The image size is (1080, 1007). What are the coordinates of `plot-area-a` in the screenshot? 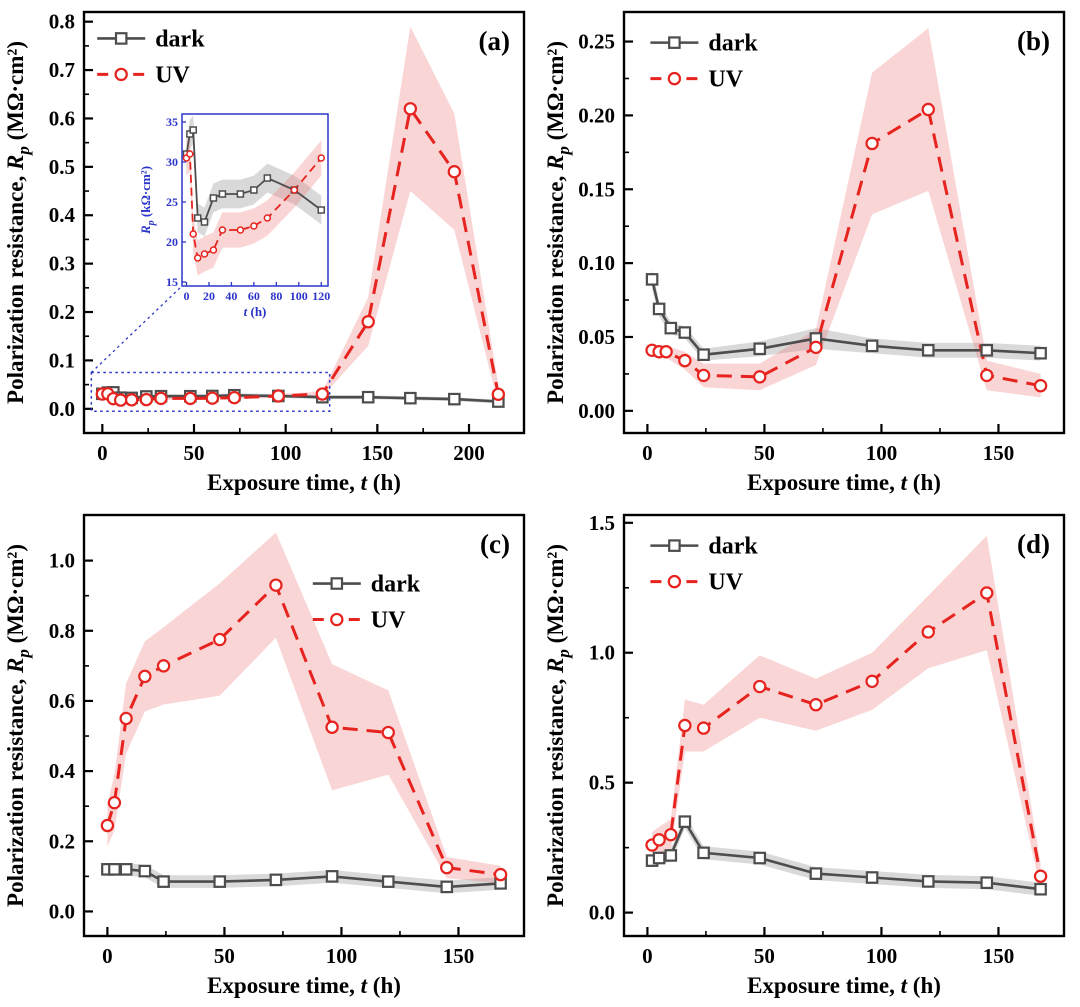 It's located at (300, 217).